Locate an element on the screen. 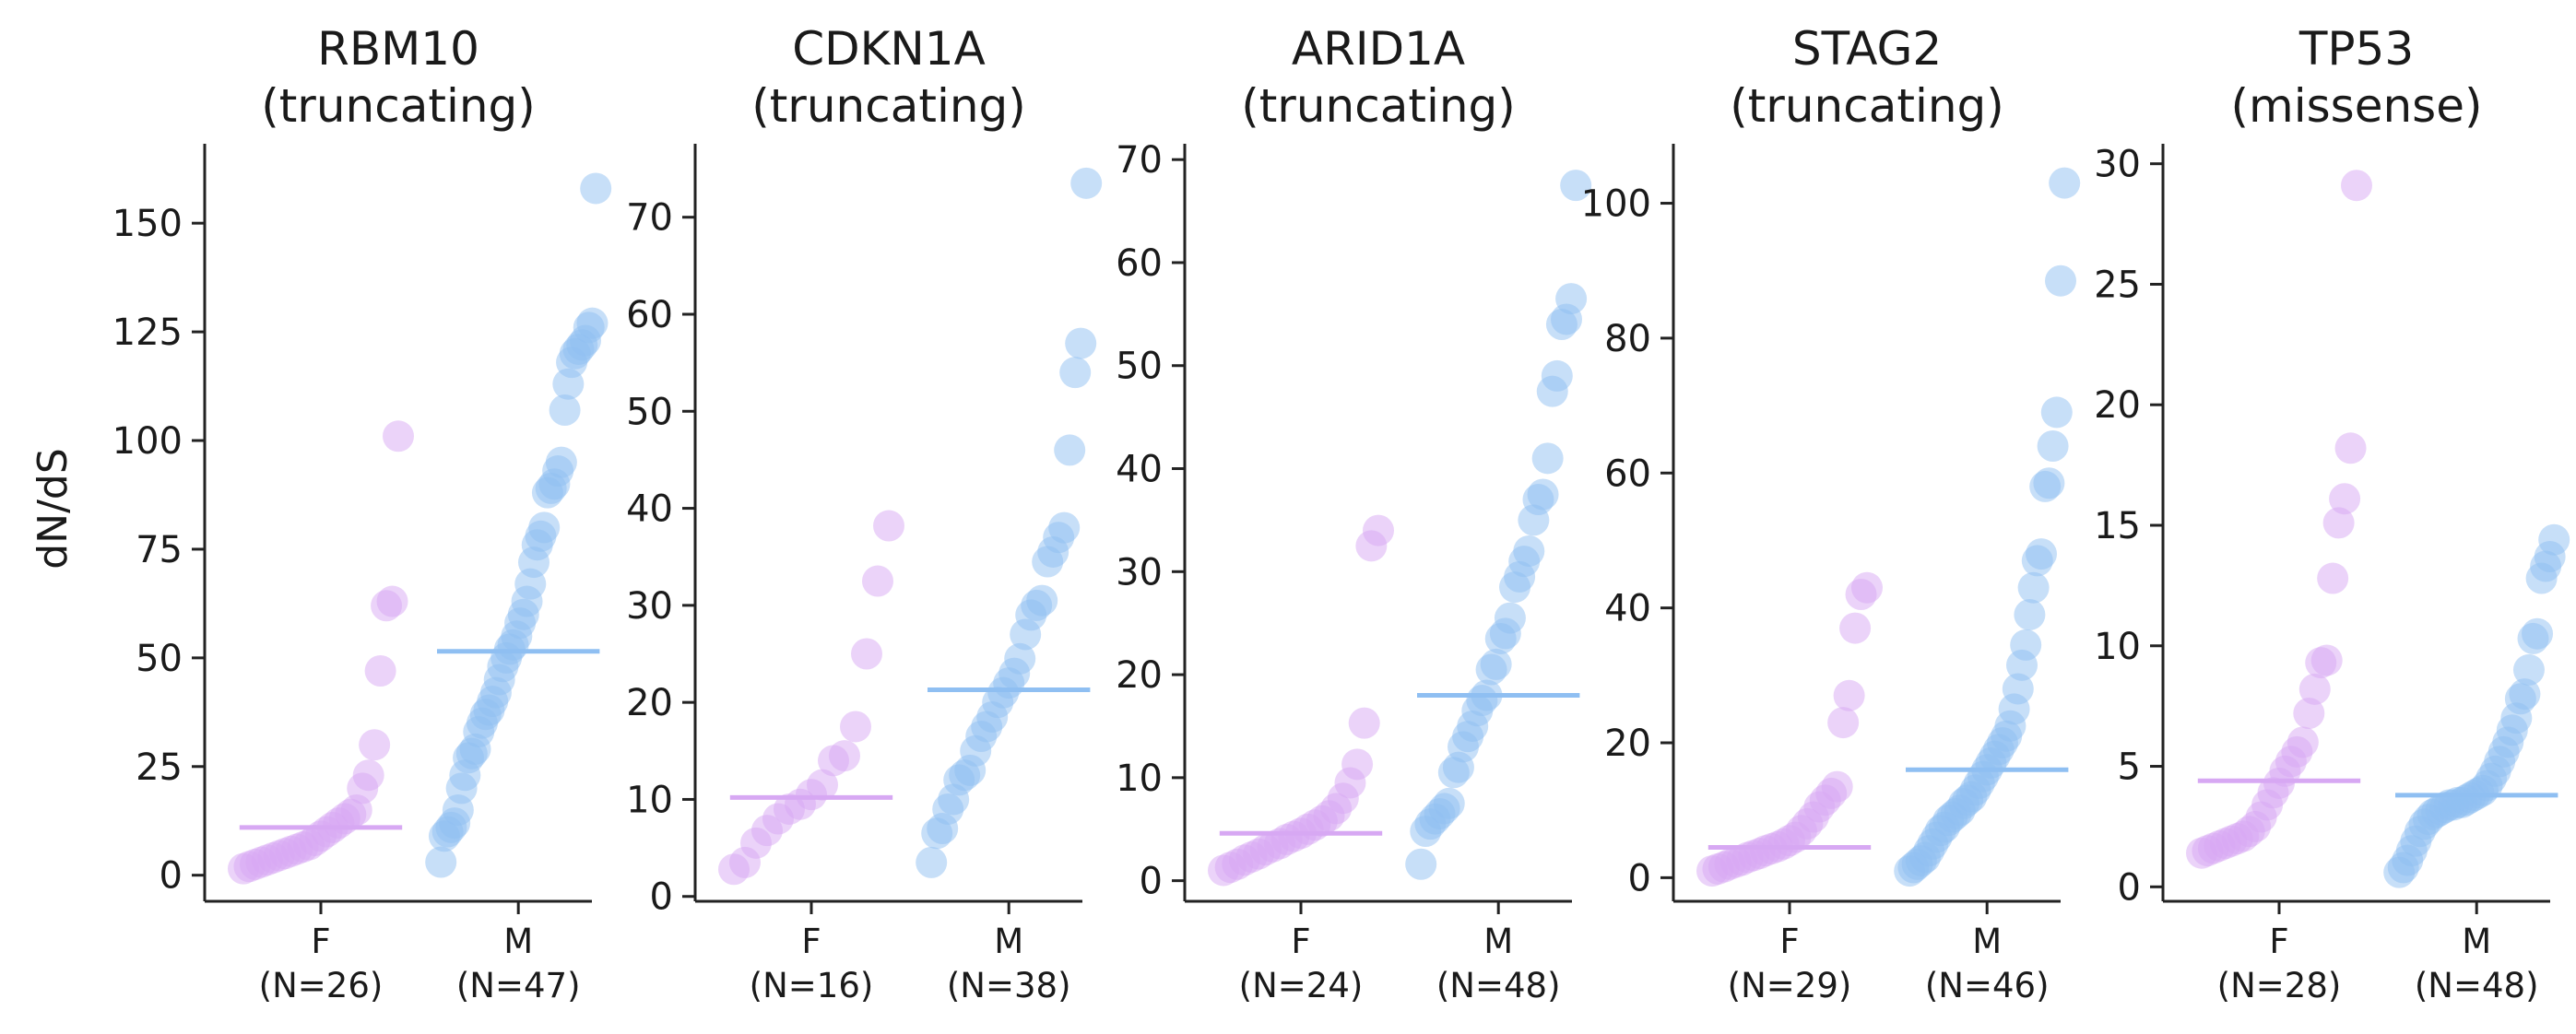  y-tick-label: 5 is located at coordinates (2129, 767).